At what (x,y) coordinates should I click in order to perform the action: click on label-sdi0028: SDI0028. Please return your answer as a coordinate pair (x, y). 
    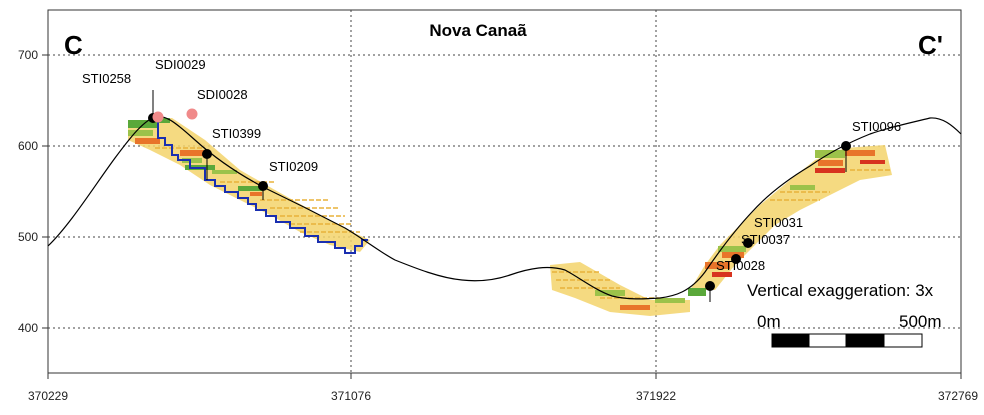
    Looking at the image, I should click on (222, 94).